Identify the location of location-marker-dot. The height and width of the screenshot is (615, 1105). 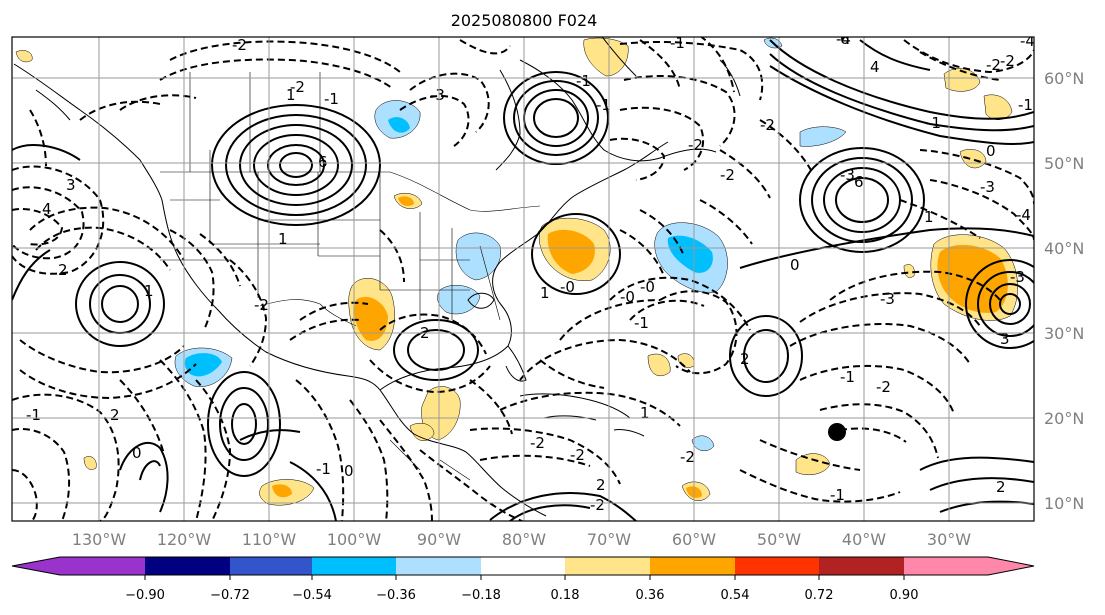
(837, 432).